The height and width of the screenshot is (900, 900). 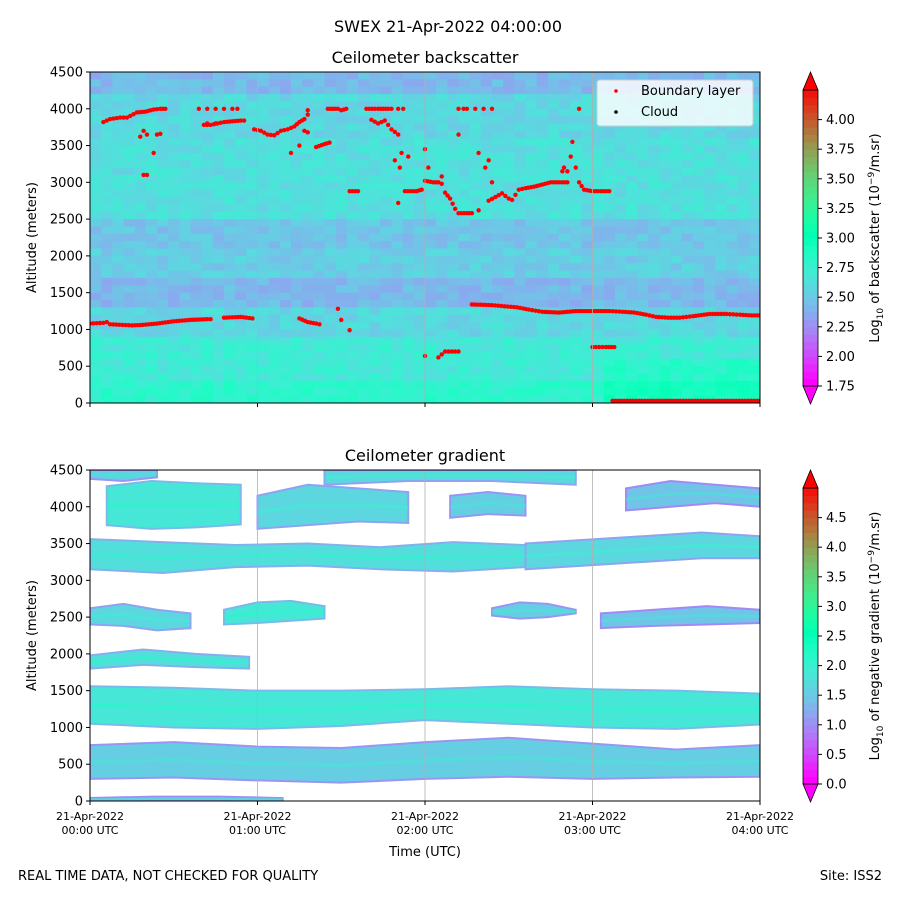 I want to click on gradient-layer-core, so click(x=308, y=556).